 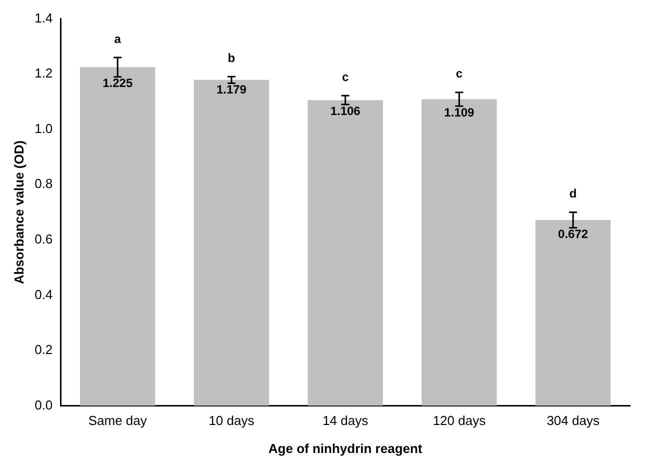 I want to click on y-tick-label: 0.4, so click(x=43, y=294).